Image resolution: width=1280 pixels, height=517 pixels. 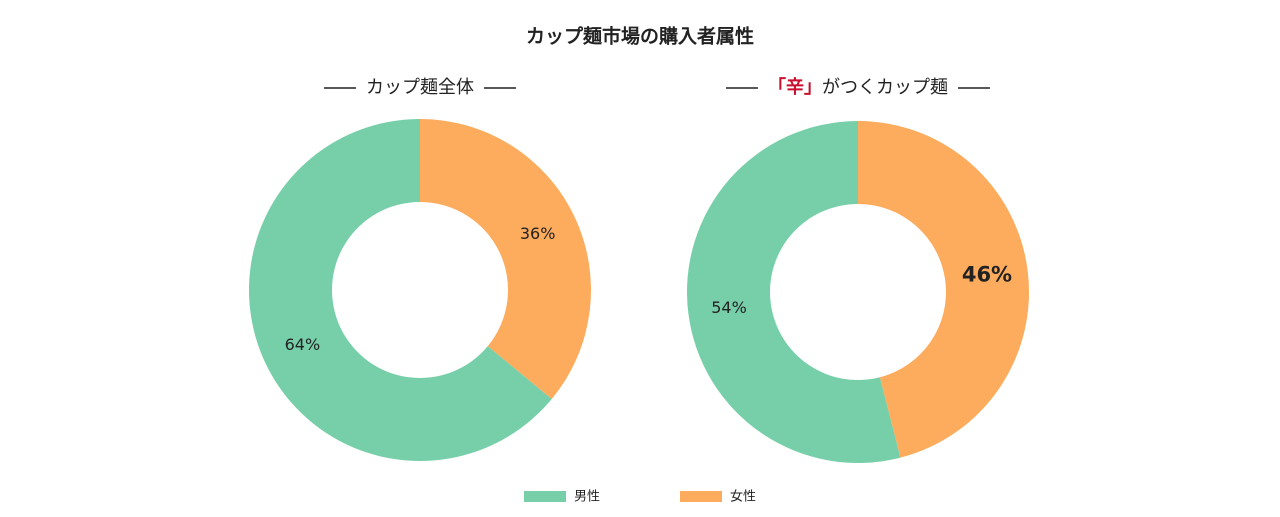 What do you see at coordinates (538, 233) in the screenshot?
I see `value-label: 36%` at bounding box center [538, 233].